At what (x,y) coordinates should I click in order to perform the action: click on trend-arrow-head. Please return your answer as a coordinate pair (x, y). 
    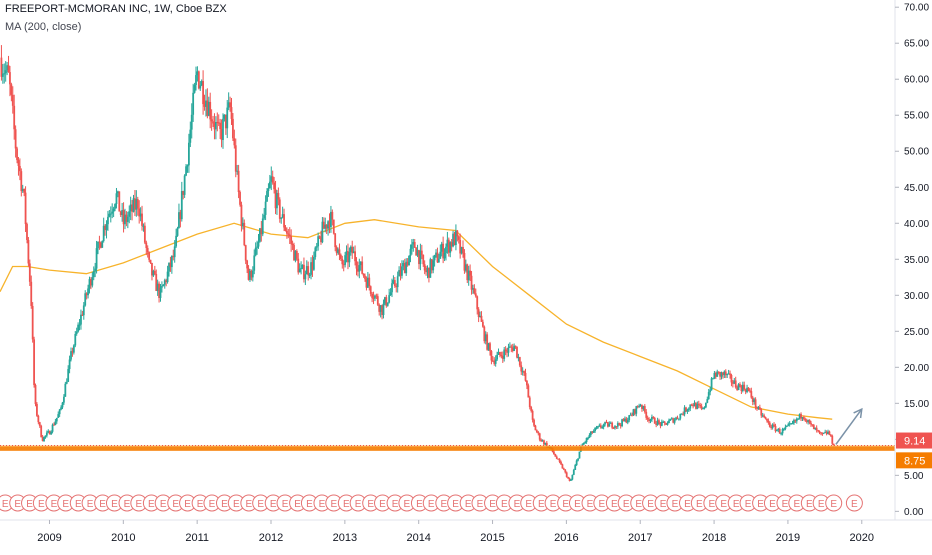
    Looking at the image, I should click on (858, 413).